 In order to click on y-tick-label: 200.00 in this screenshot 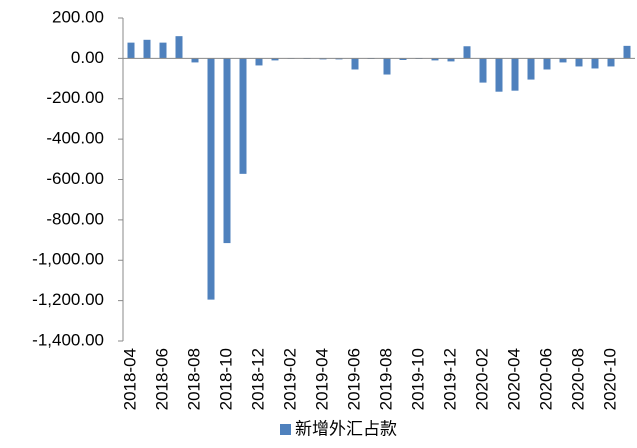, I will do `click(78, 16)`.